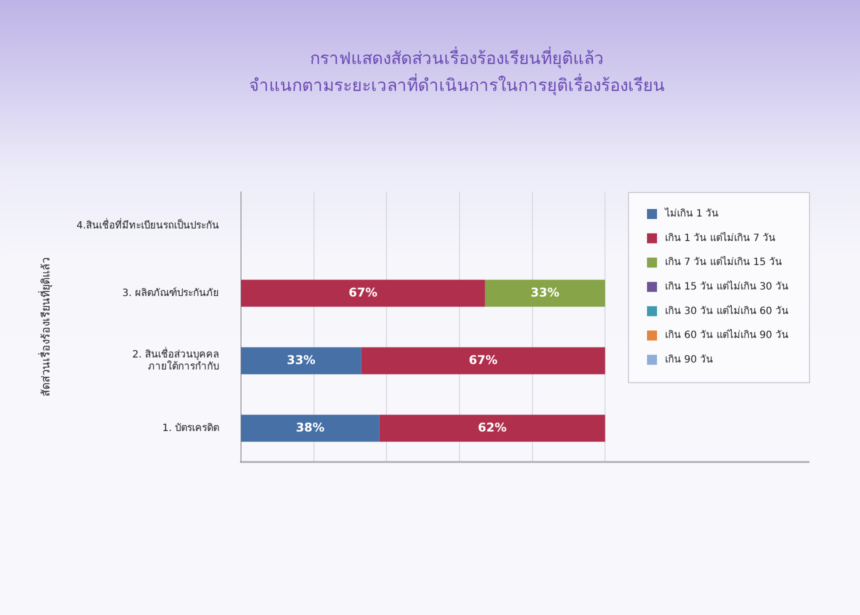 This screenshot has height=615, width=860. Describe the element at coordinates (147, 224) in the screenshot. I see `y-tick-label: 4.สินเชื่อที่มีทะเบียนรถเป็นประกัน` at that location.